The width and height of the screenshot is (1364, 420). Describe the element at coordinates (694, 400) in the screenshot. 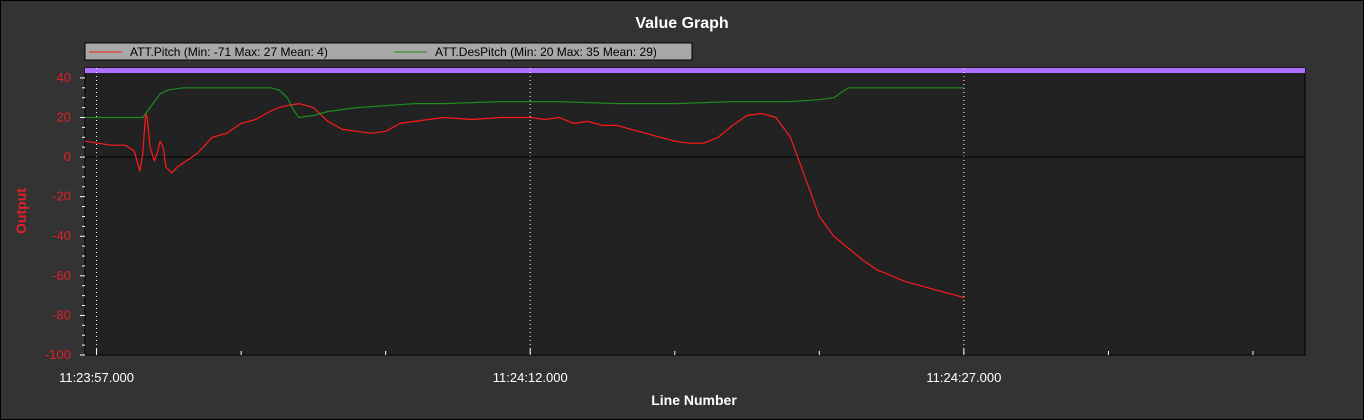

I see `x-axis-label: Line Number` at that location.